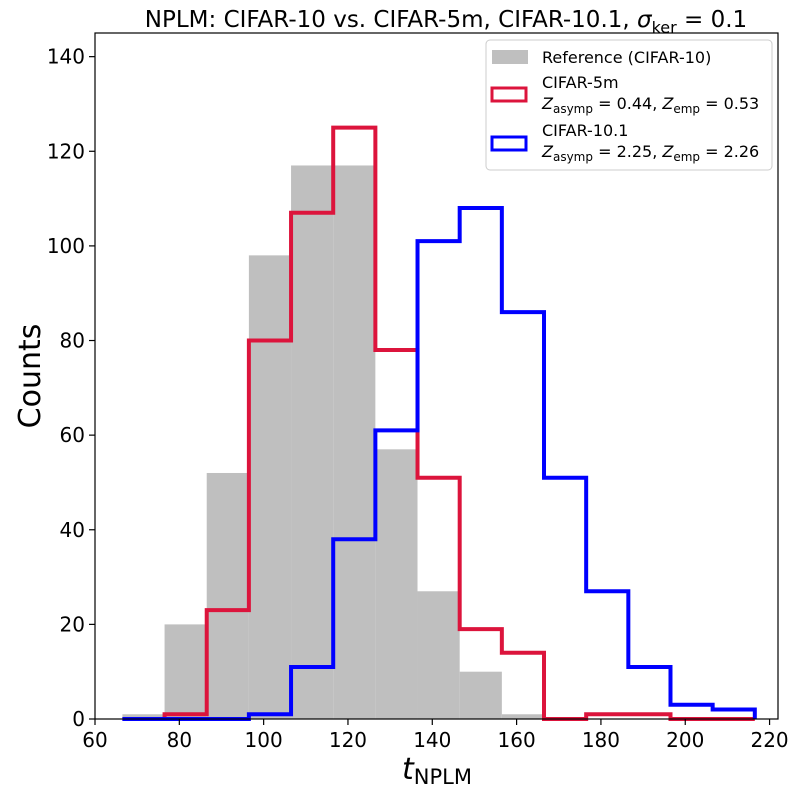  I want to click on chart-title-suffix: = 0.1, so click(712, 20).